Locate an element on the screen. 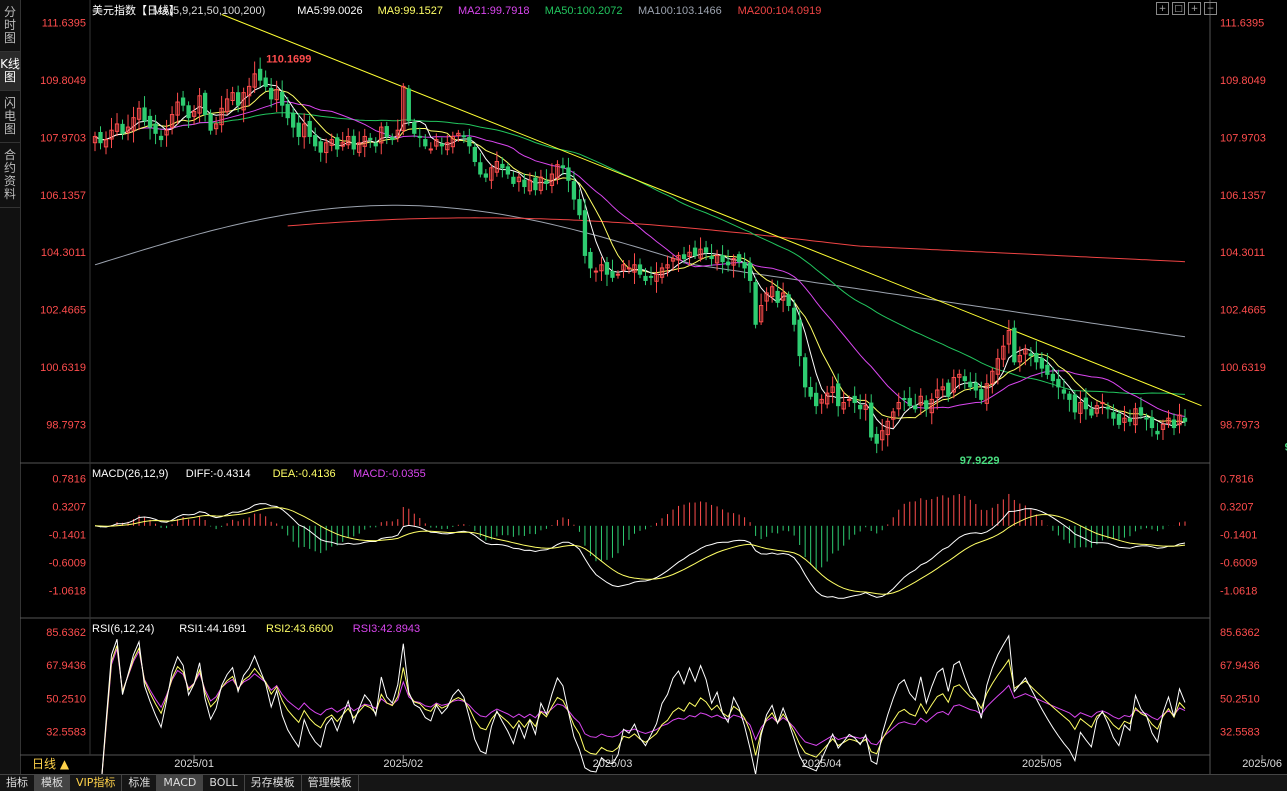 The height and width of the screenshot is (791, 1287). price-annotation: 110.1699 is located at coordinates (288, 60).